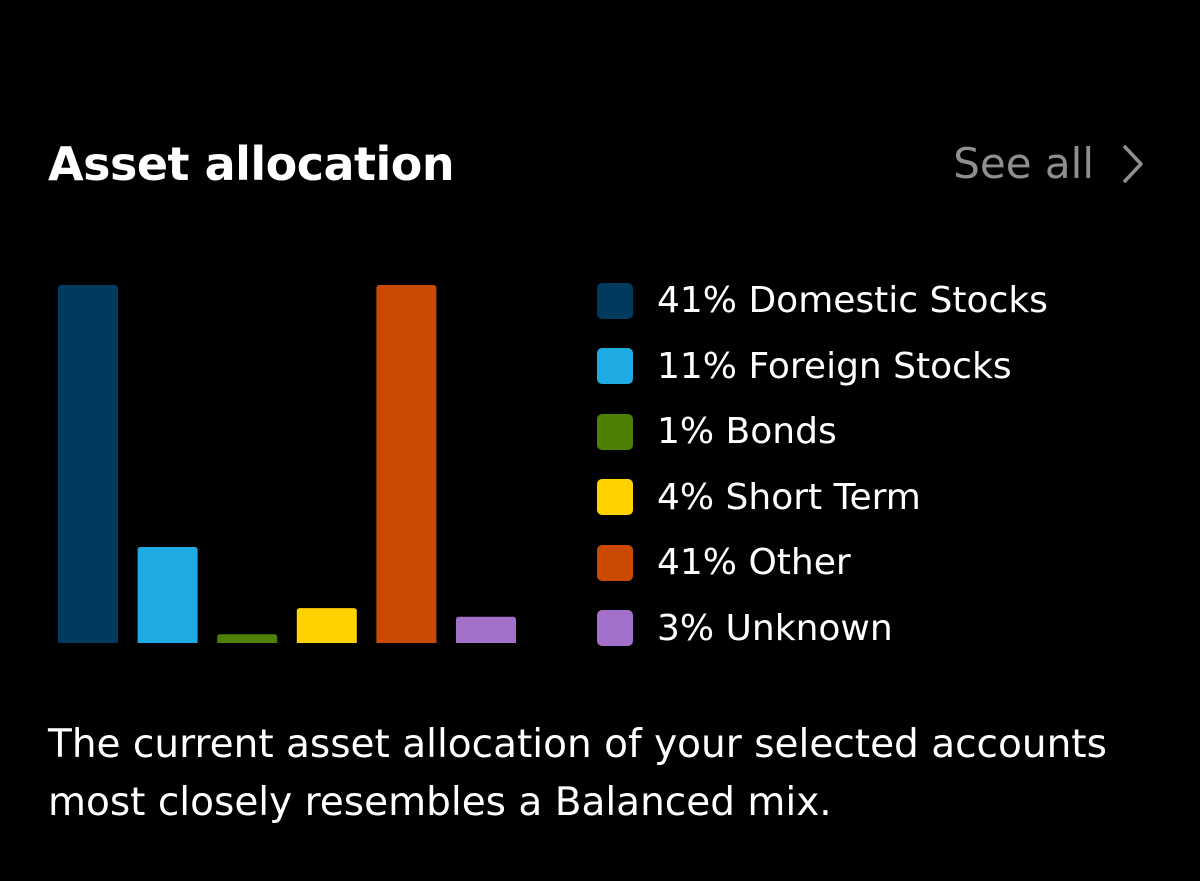 The image size is (1200, 881). What do you see at coordinates (251, 164) in the screenshot?
I see `section-title: Asset allocation` at bounding box center [251, 164].